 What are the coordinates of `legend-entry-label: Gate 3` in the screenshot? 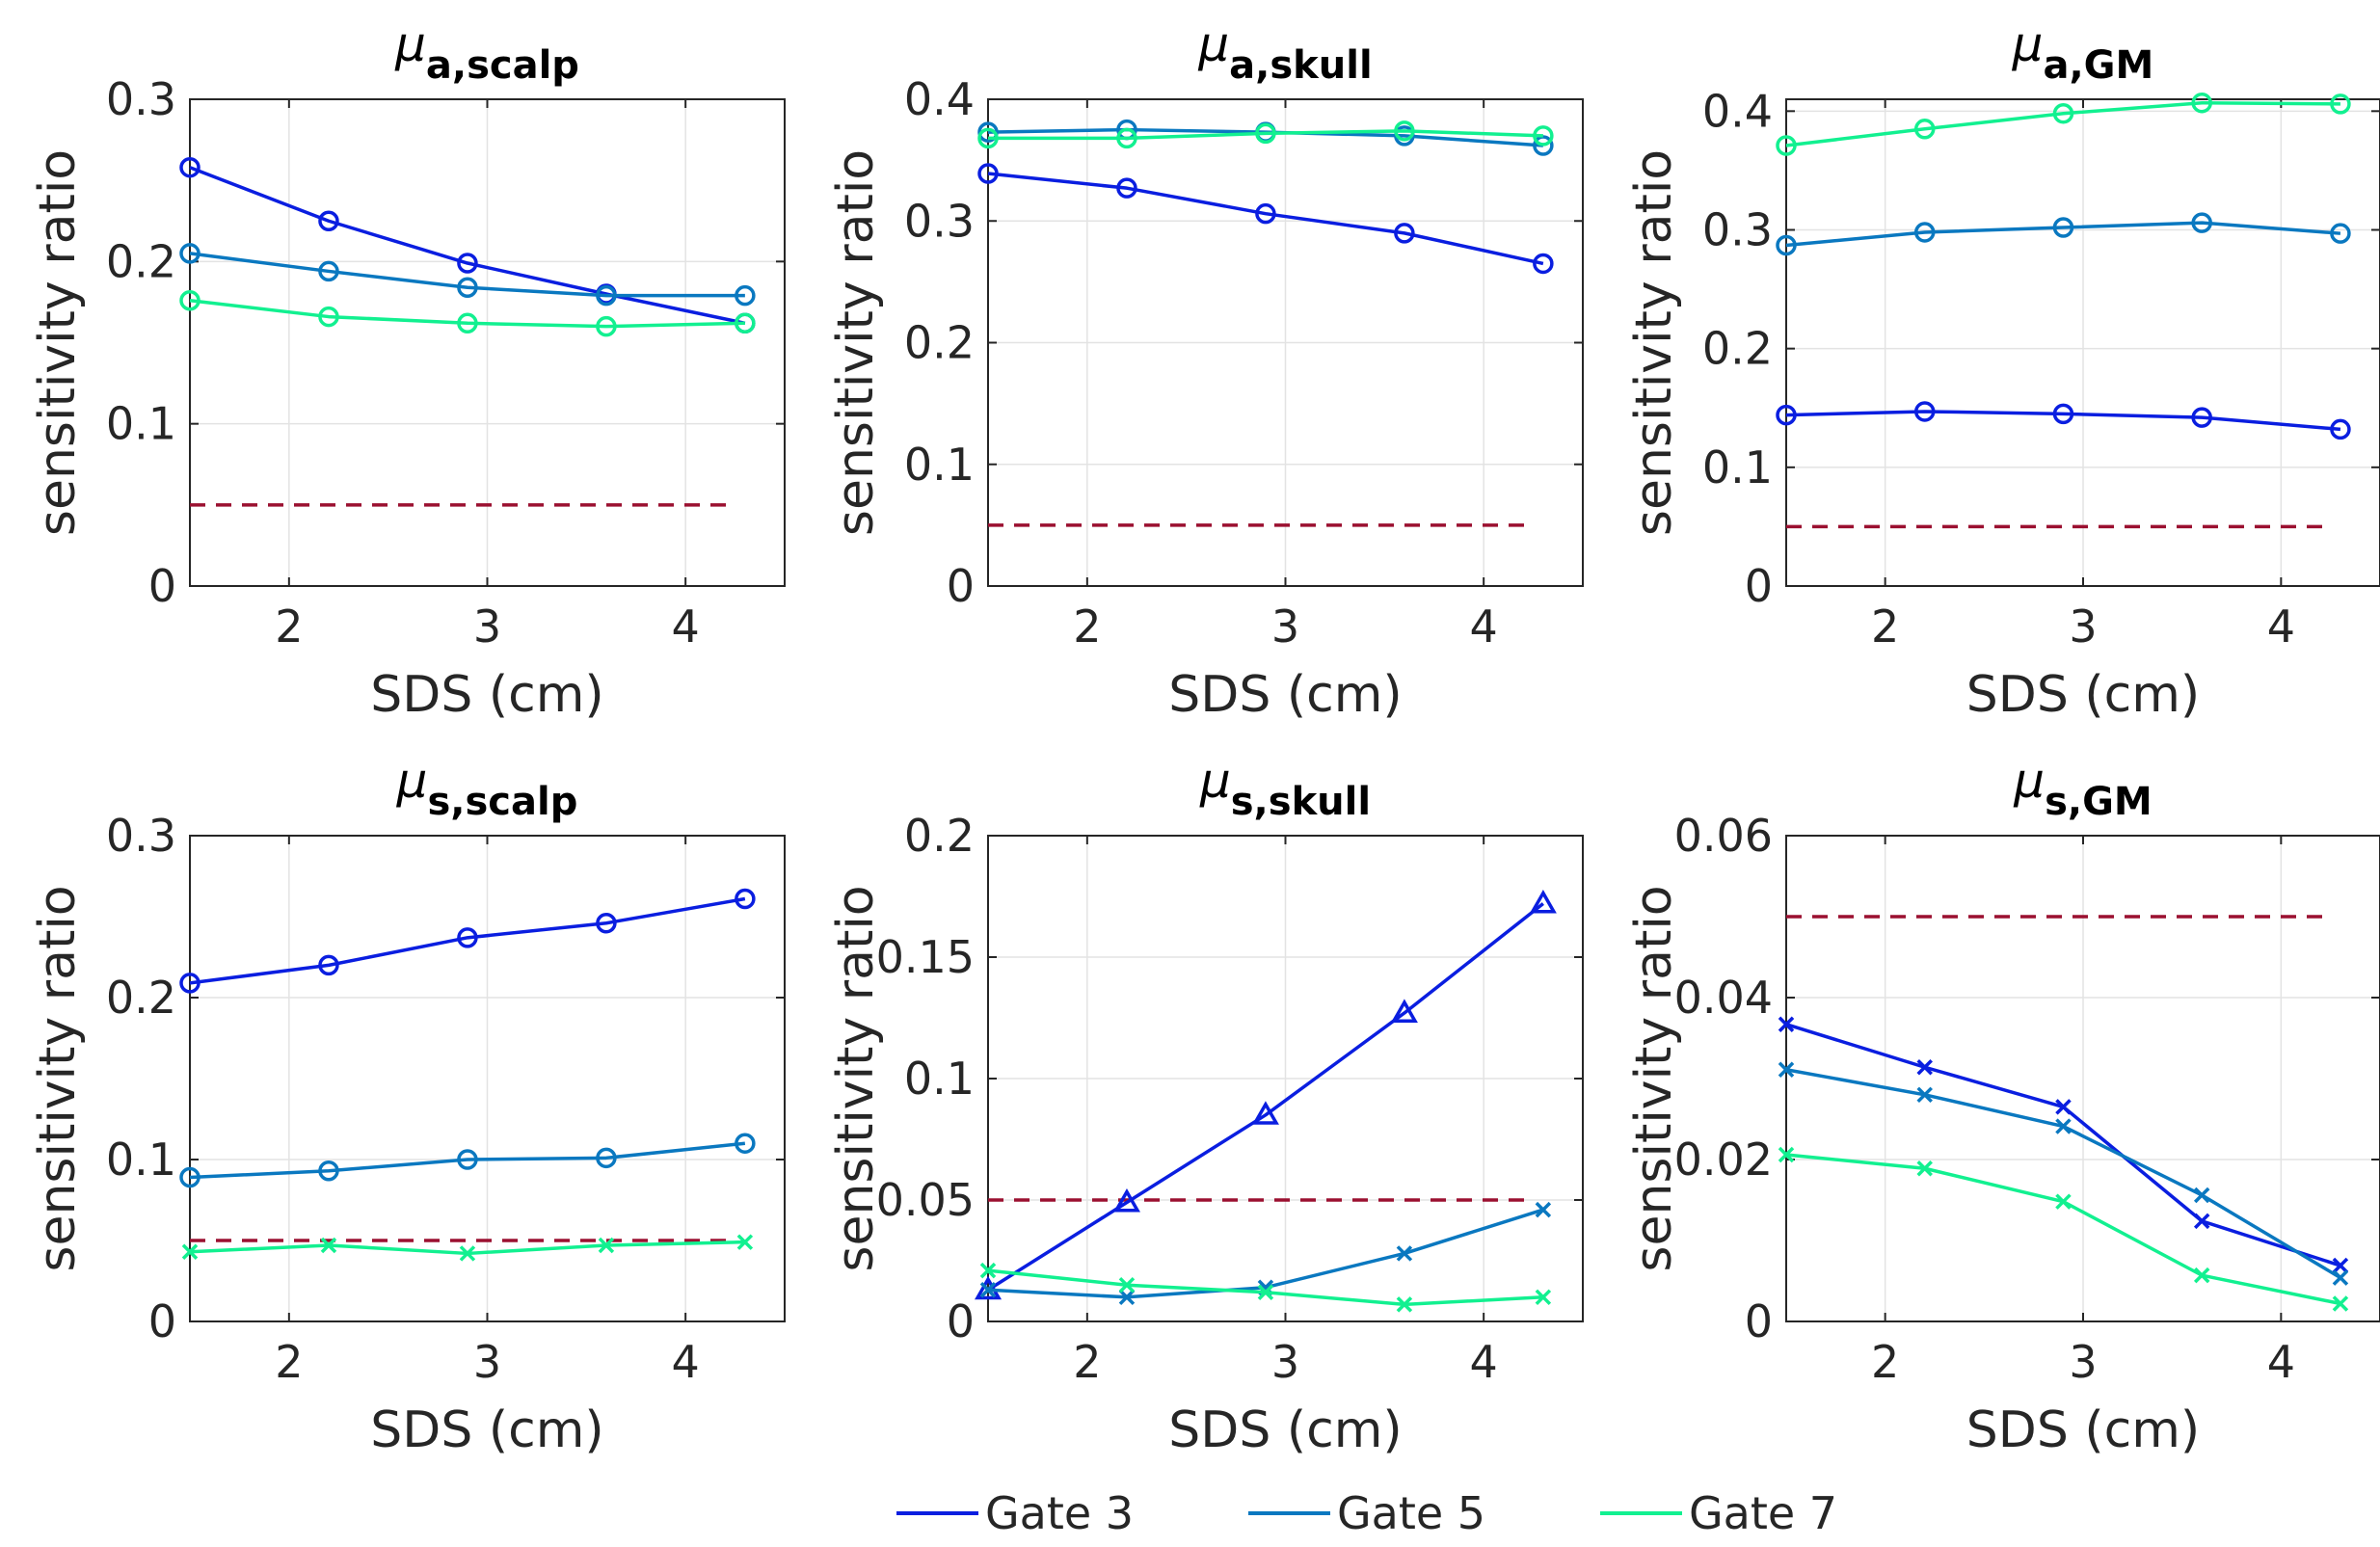 It's located at (1060, 1513).